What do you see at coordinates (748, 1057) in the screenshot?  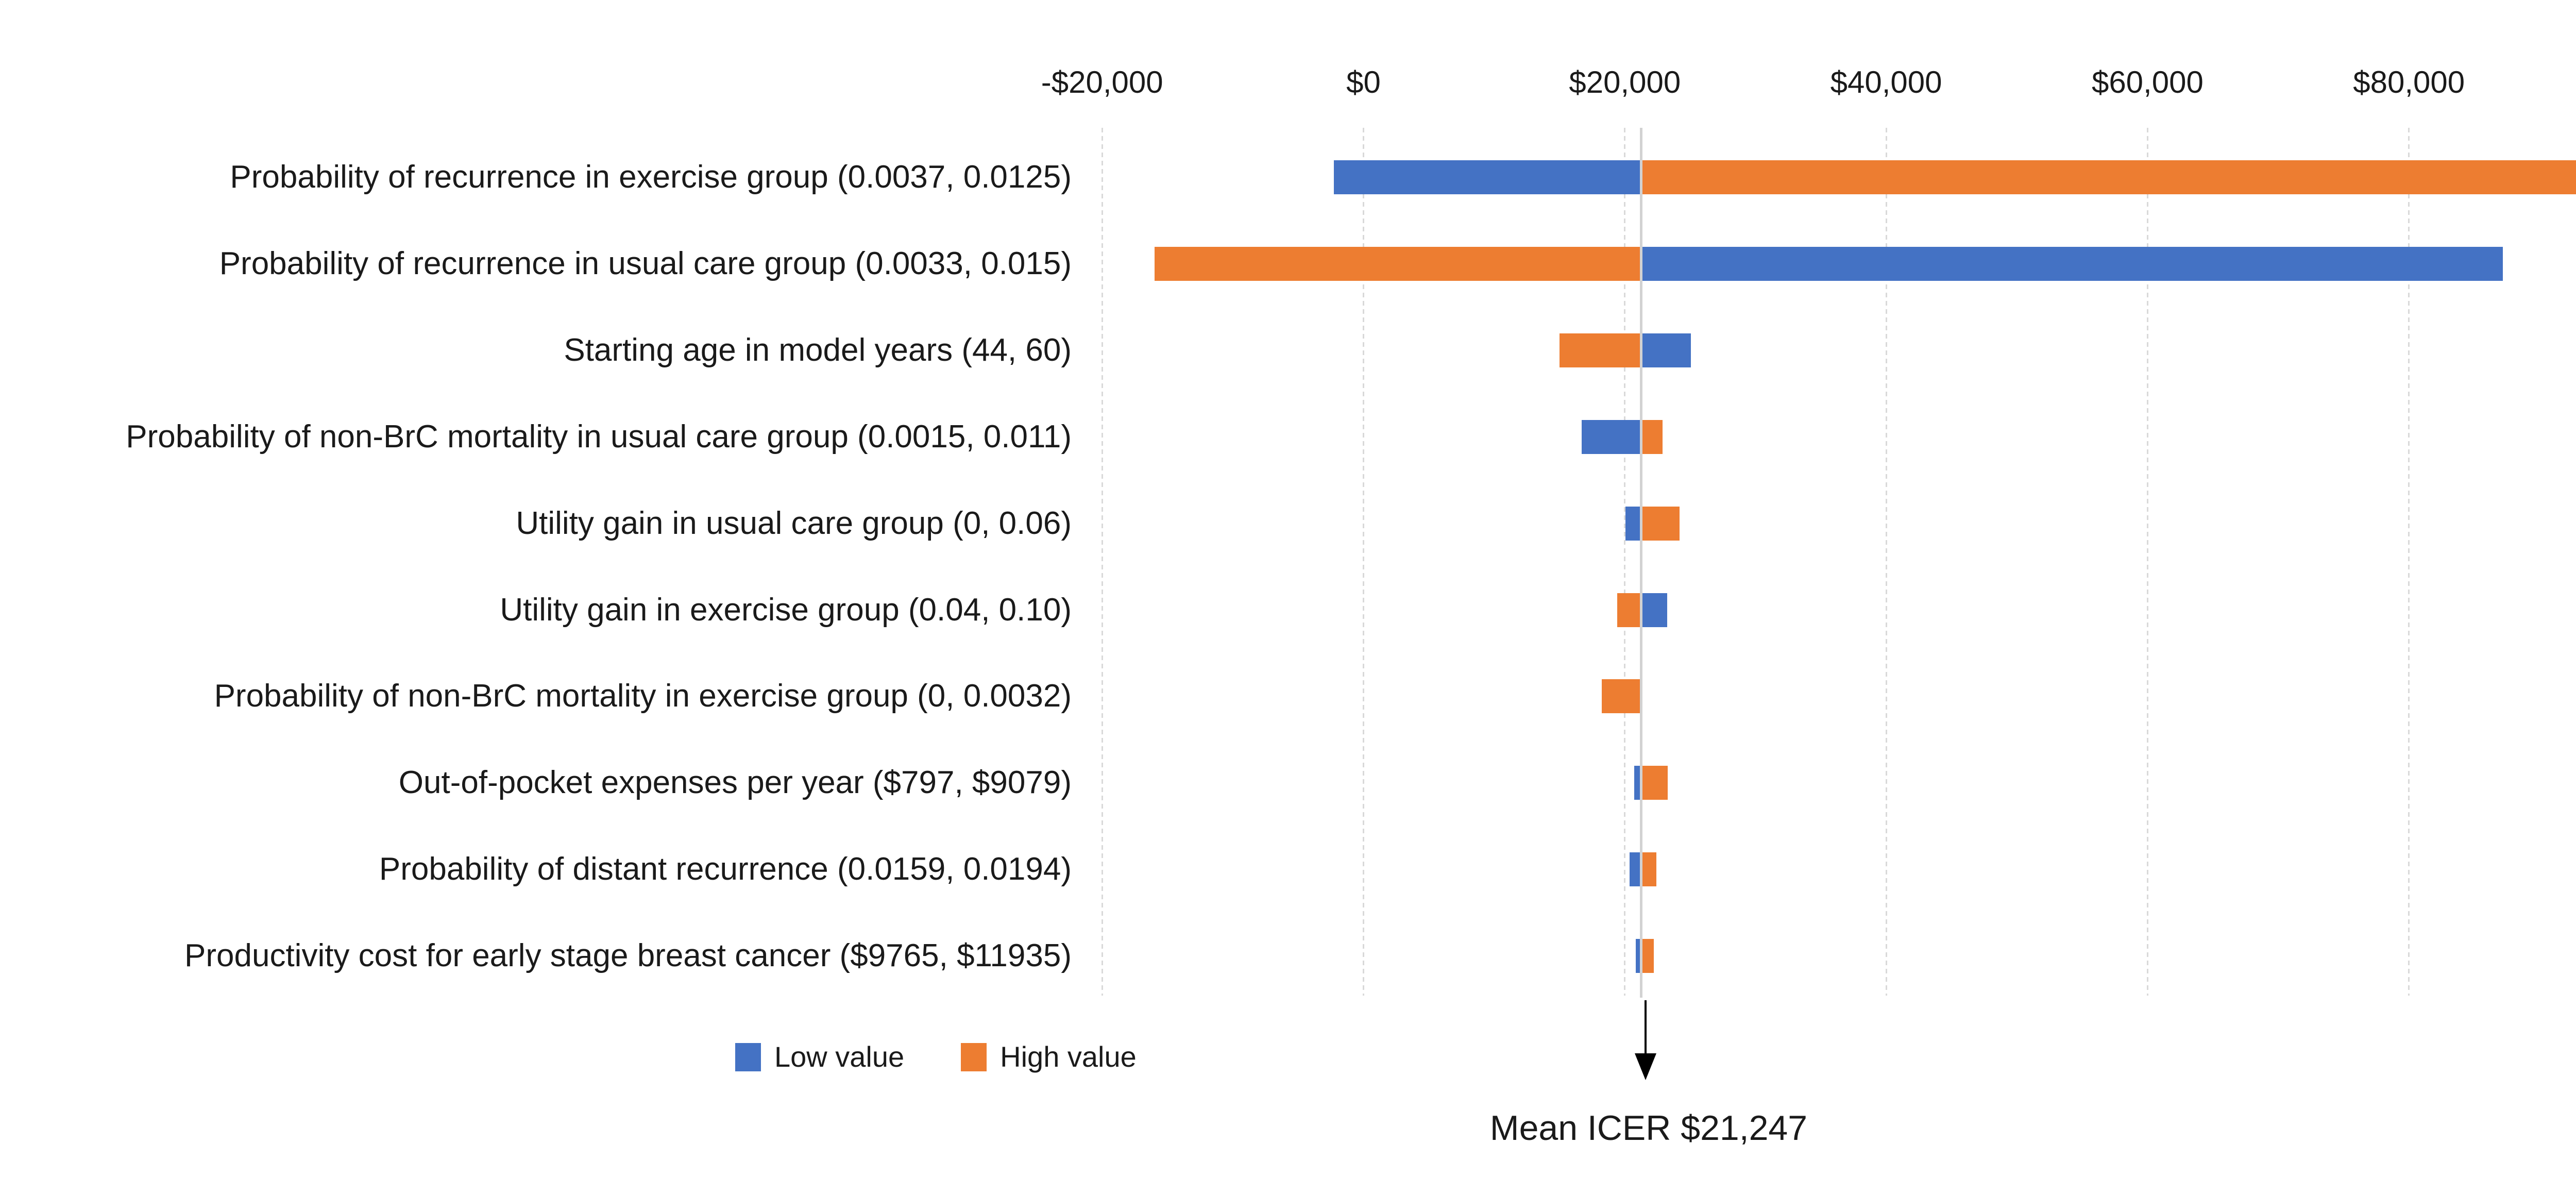 I see `low-value-swatch-icon` at bounding box center [748, 1057].